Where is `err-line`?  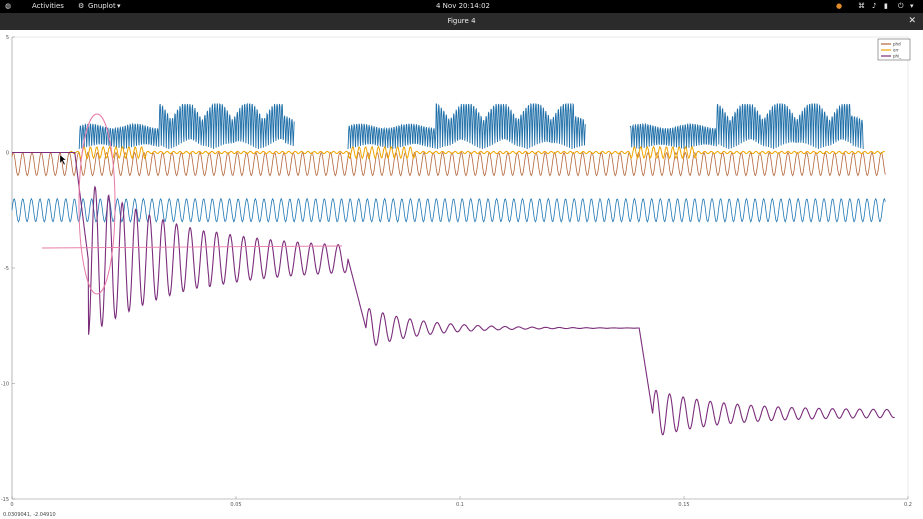 err-line is located at coordinates (477, 152).